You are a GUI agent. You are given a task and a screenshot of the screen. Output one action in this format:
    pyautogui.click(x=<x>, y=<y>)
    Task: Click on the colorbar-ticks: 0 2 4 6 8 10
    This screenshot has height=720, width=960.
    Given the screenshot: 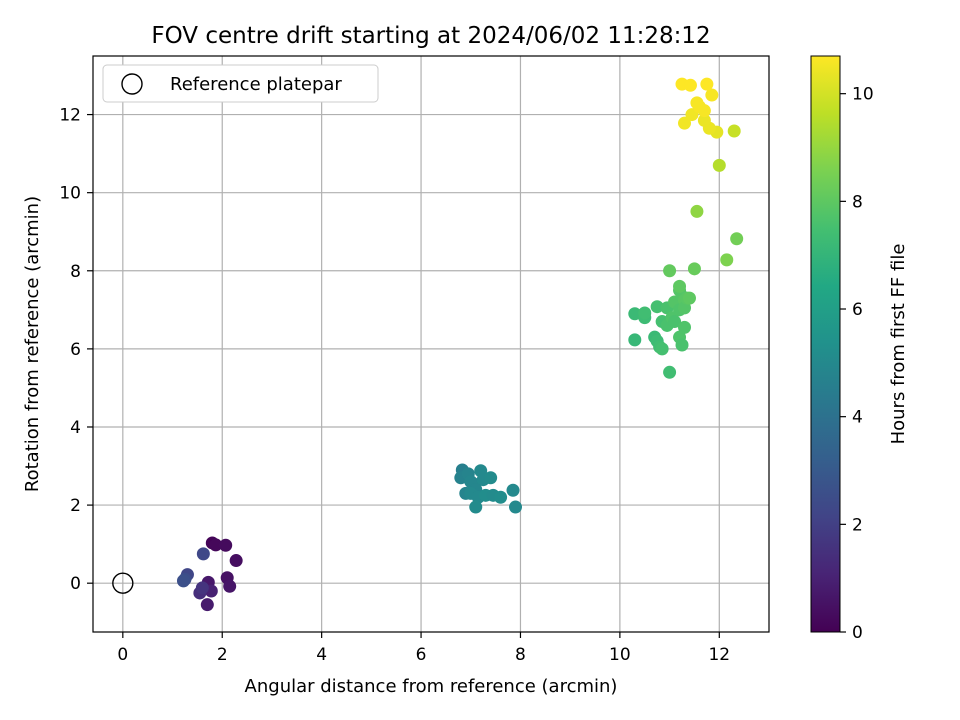 What is the action you would take?
    pyautogui.click(x=857, y=364)
    